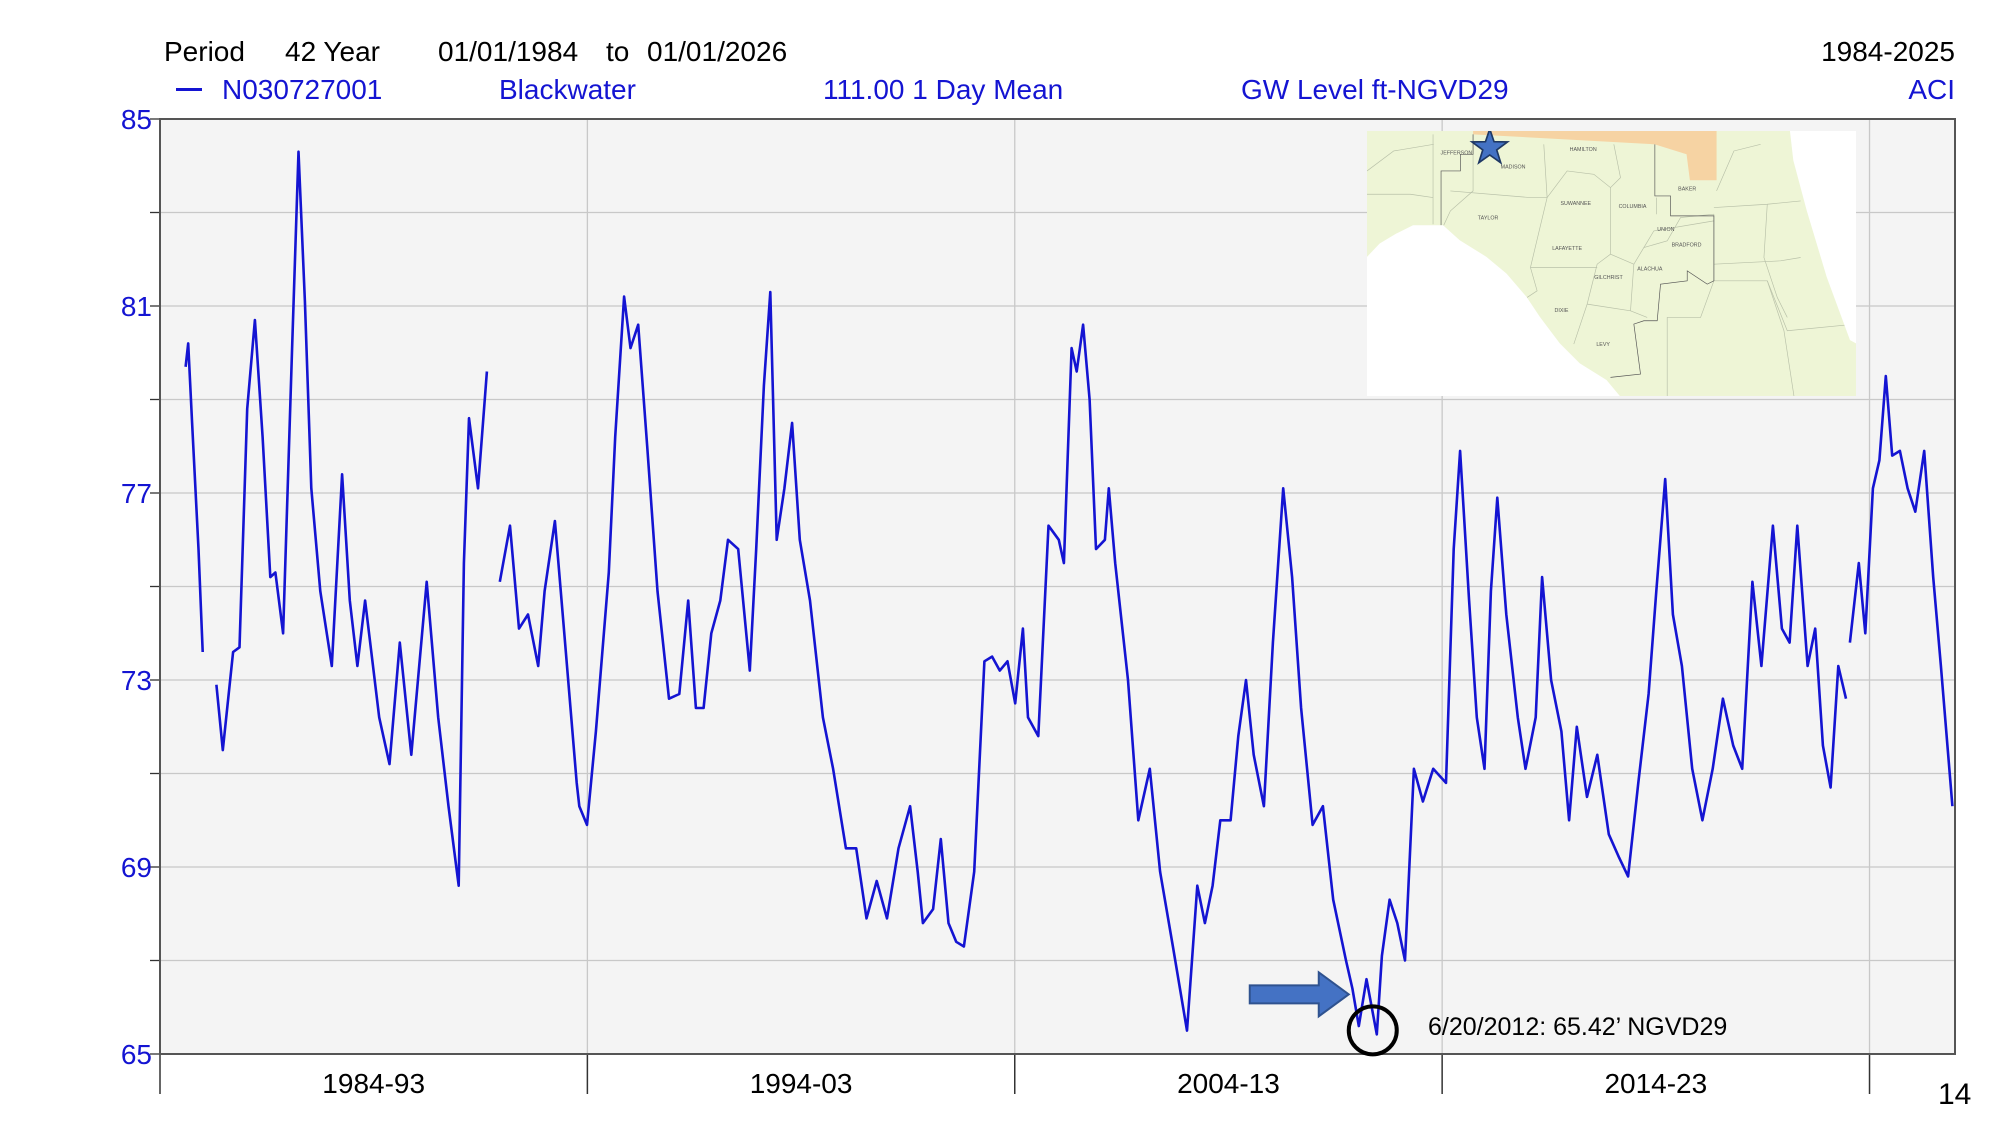 The width and height of the screenshot is (2000, 1125). I want to click on annotation-circle, so click(1372, 1030).